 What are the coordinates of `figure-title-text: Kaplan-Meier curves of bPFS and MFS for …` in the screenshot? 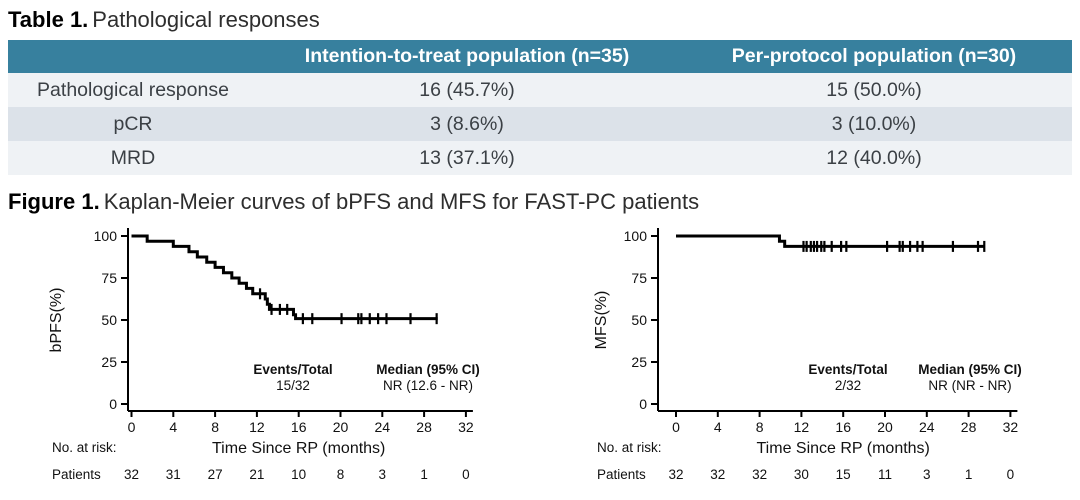 It's located at (401, 201).